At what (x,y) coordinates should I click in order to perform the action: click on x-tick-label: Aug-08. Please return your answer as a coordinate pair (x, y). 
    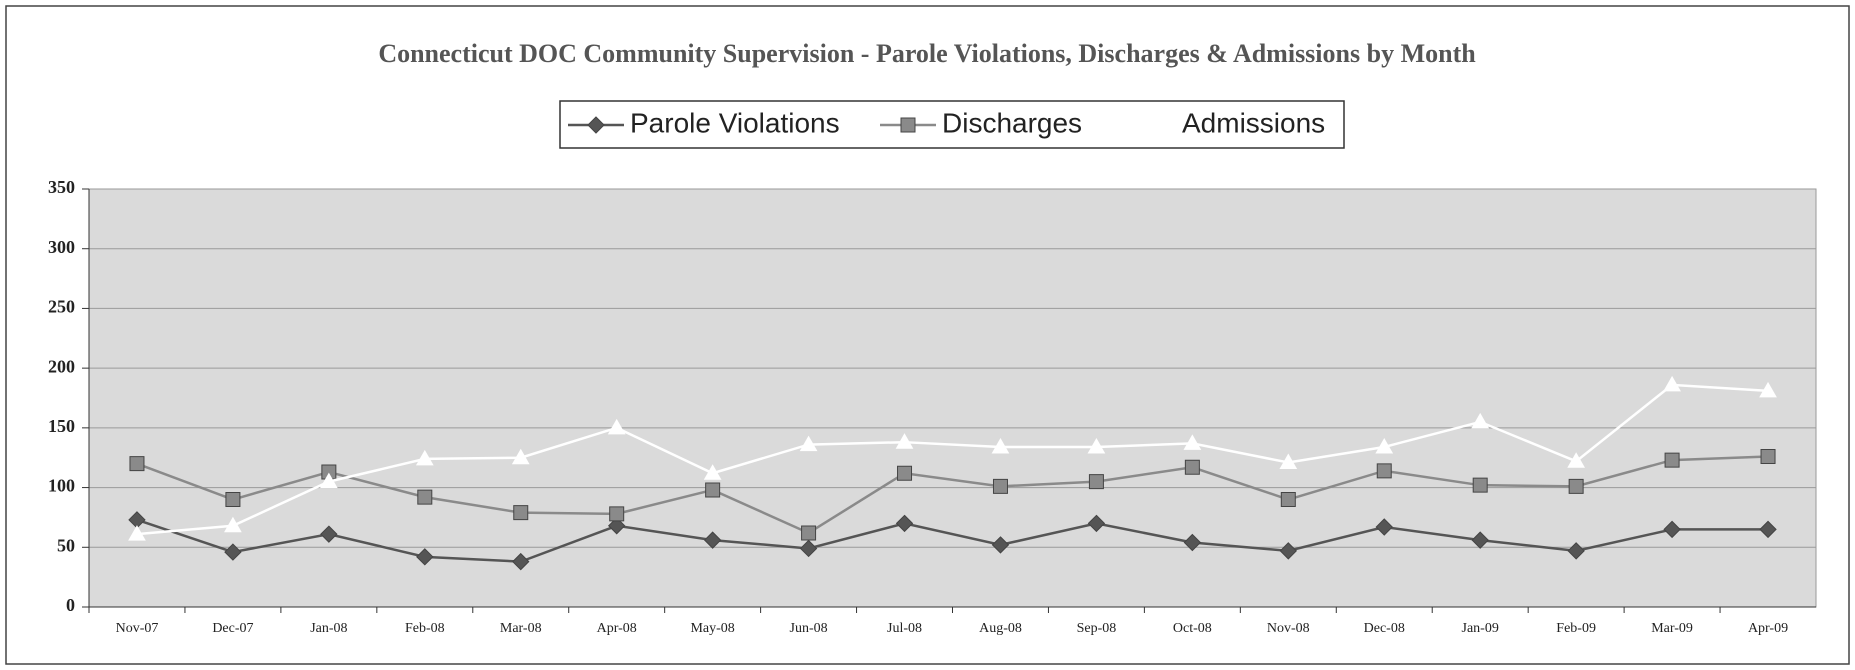
    Looking at the image, I should click on (1000, 628).